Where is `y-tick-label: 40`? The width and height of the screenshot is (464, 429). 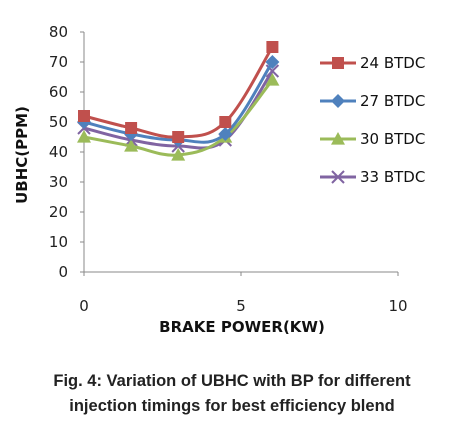
y-tick-label: 40 is located at coordinates (58, 152).